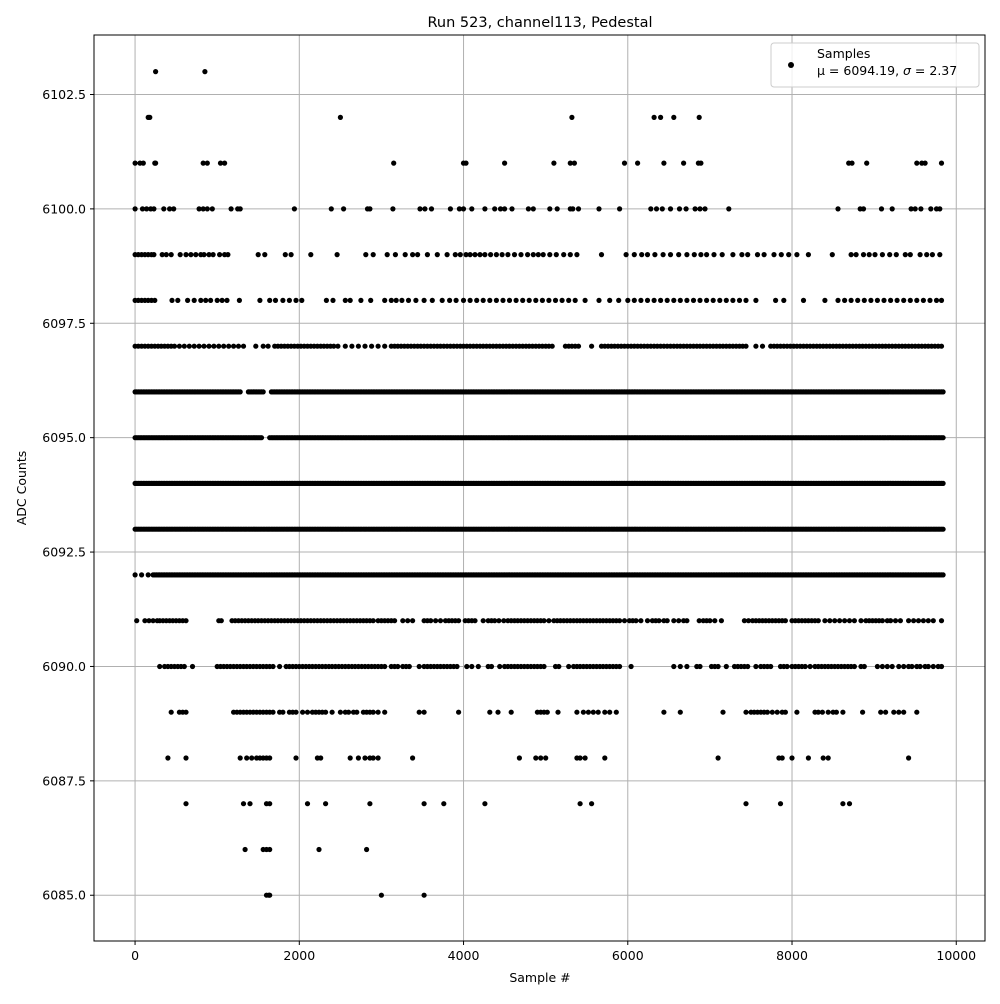 The image size is (1000, 1004). I want to click on y-tick-label: 6095.0, so click(64, 437).